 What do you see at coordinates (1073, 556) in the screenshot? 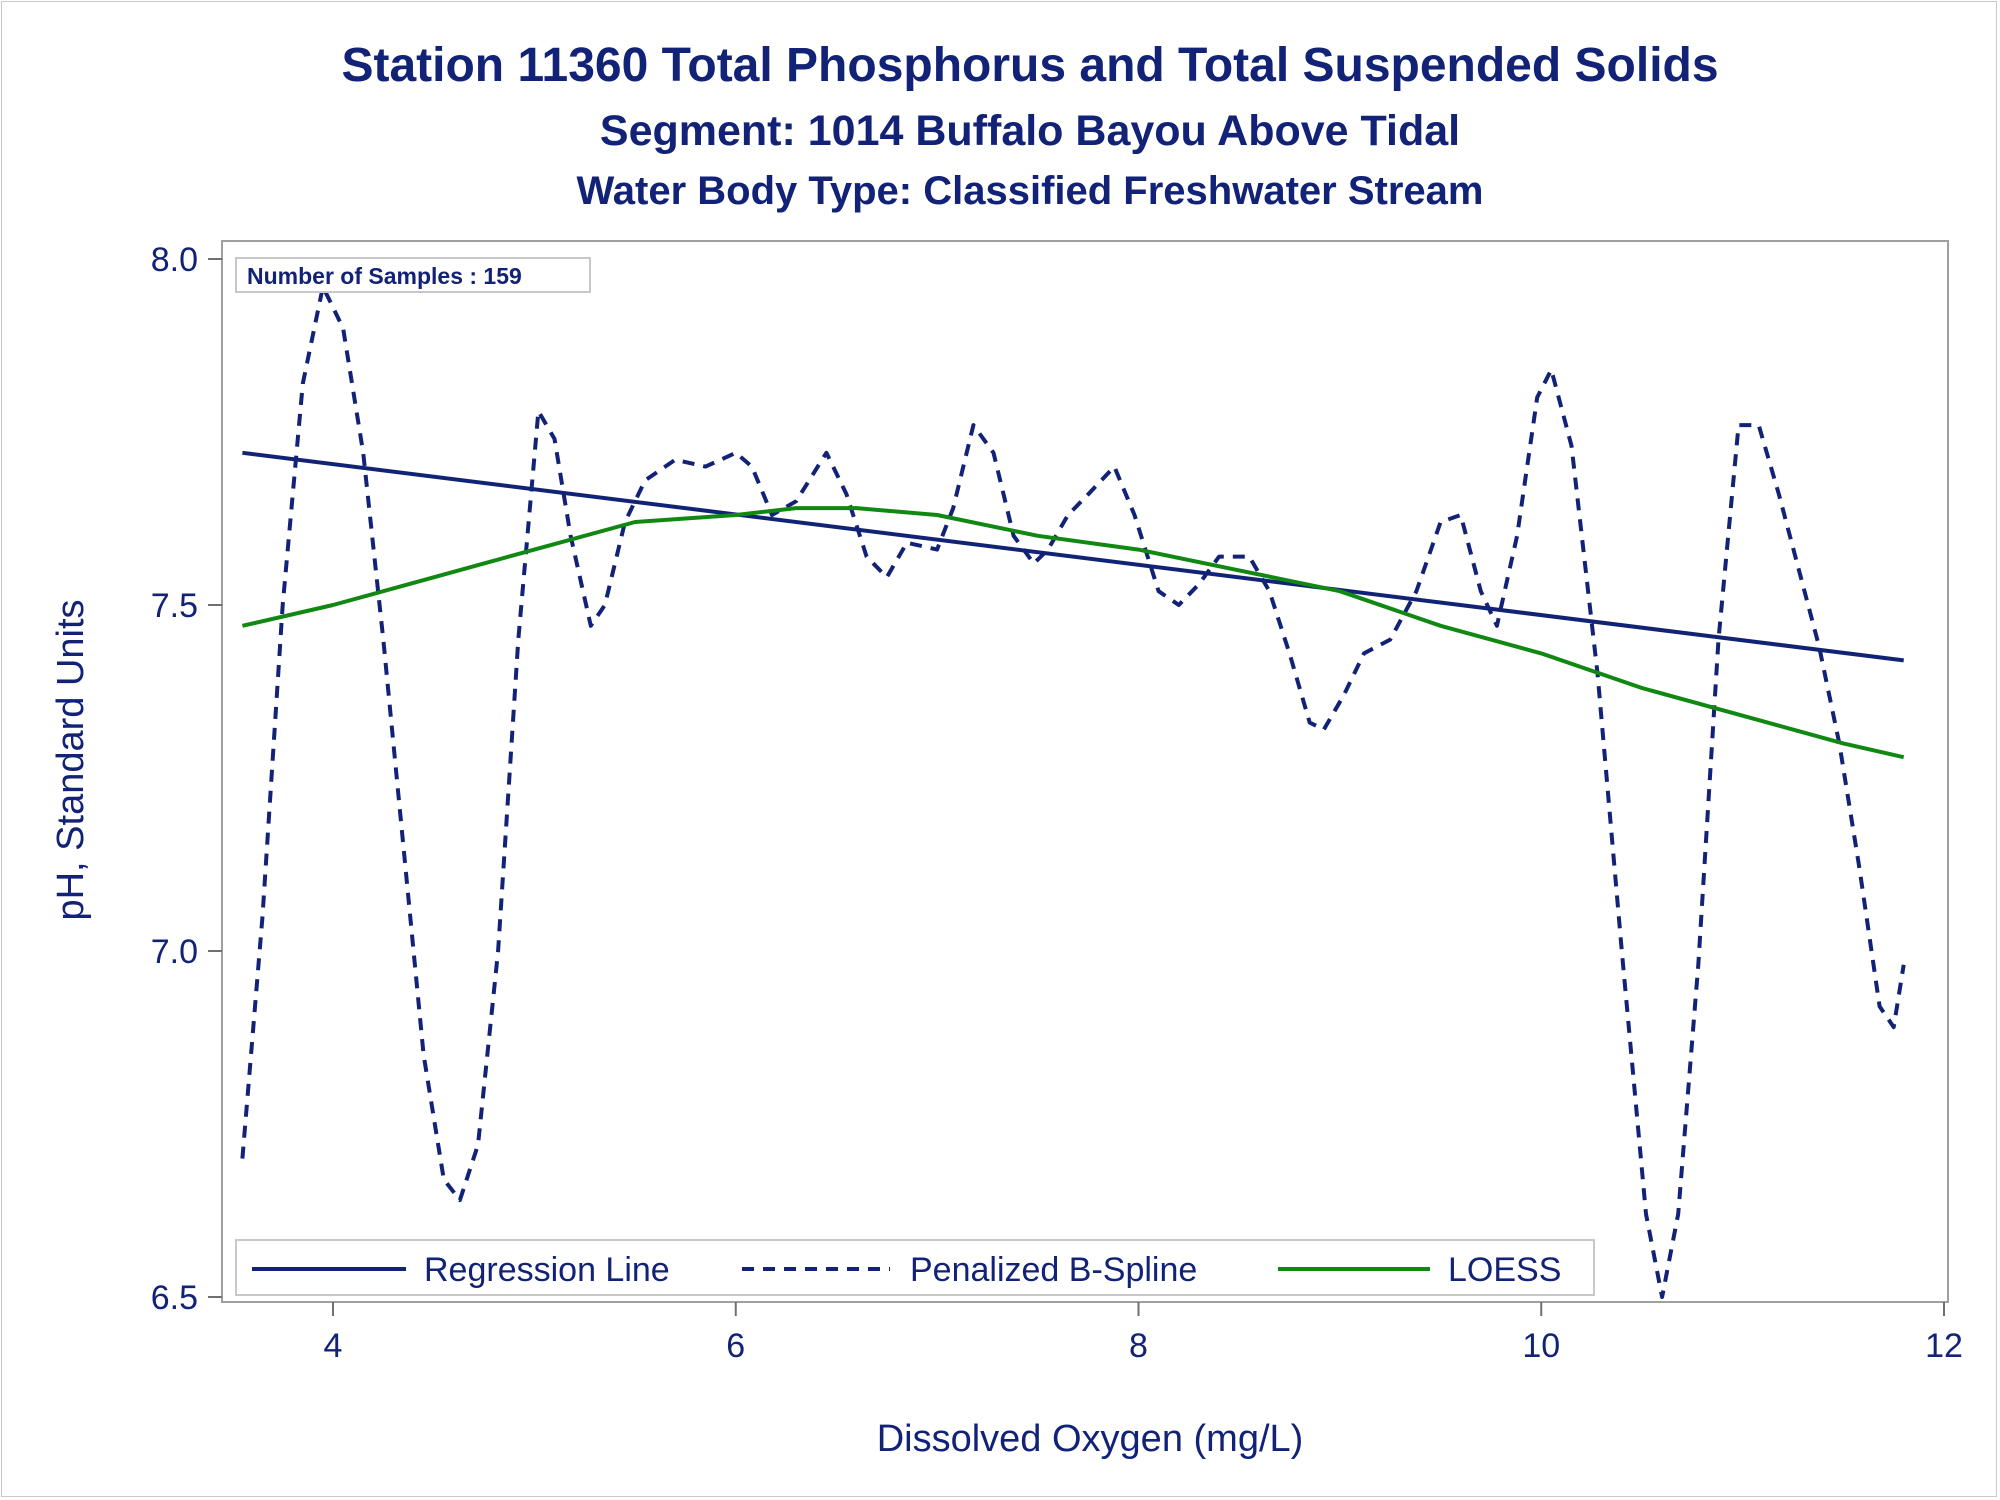
I see `regression-line` at bounding box center [1073, 556].